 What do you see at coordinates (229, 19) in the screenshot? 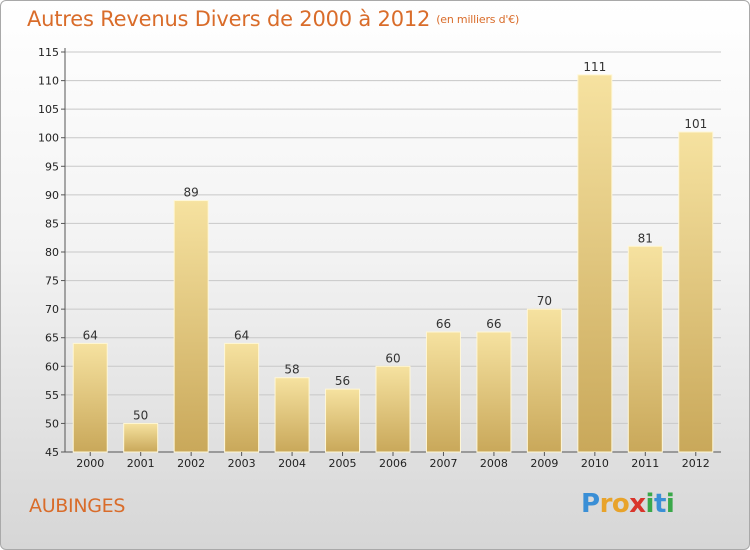
I see `chart-title-text: Autres Revenus Divers de 2000 à 2012` at bounding box center [229, 19].